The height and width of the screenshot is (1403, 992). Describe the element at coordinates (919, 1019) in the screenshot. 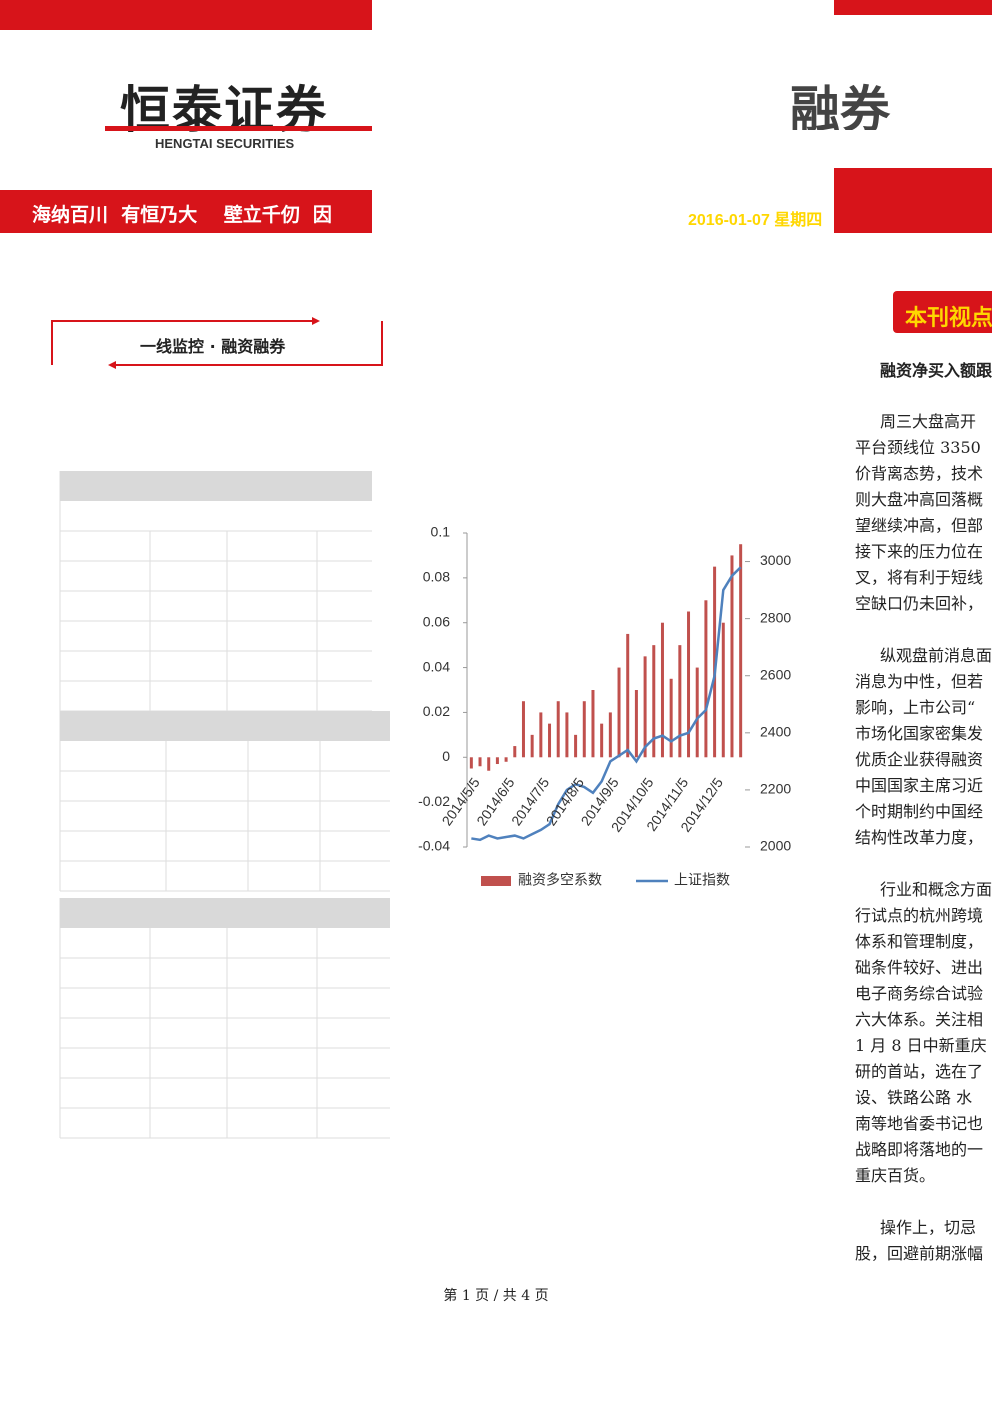

I see `text-line: 六大体系。关注相` at that location.